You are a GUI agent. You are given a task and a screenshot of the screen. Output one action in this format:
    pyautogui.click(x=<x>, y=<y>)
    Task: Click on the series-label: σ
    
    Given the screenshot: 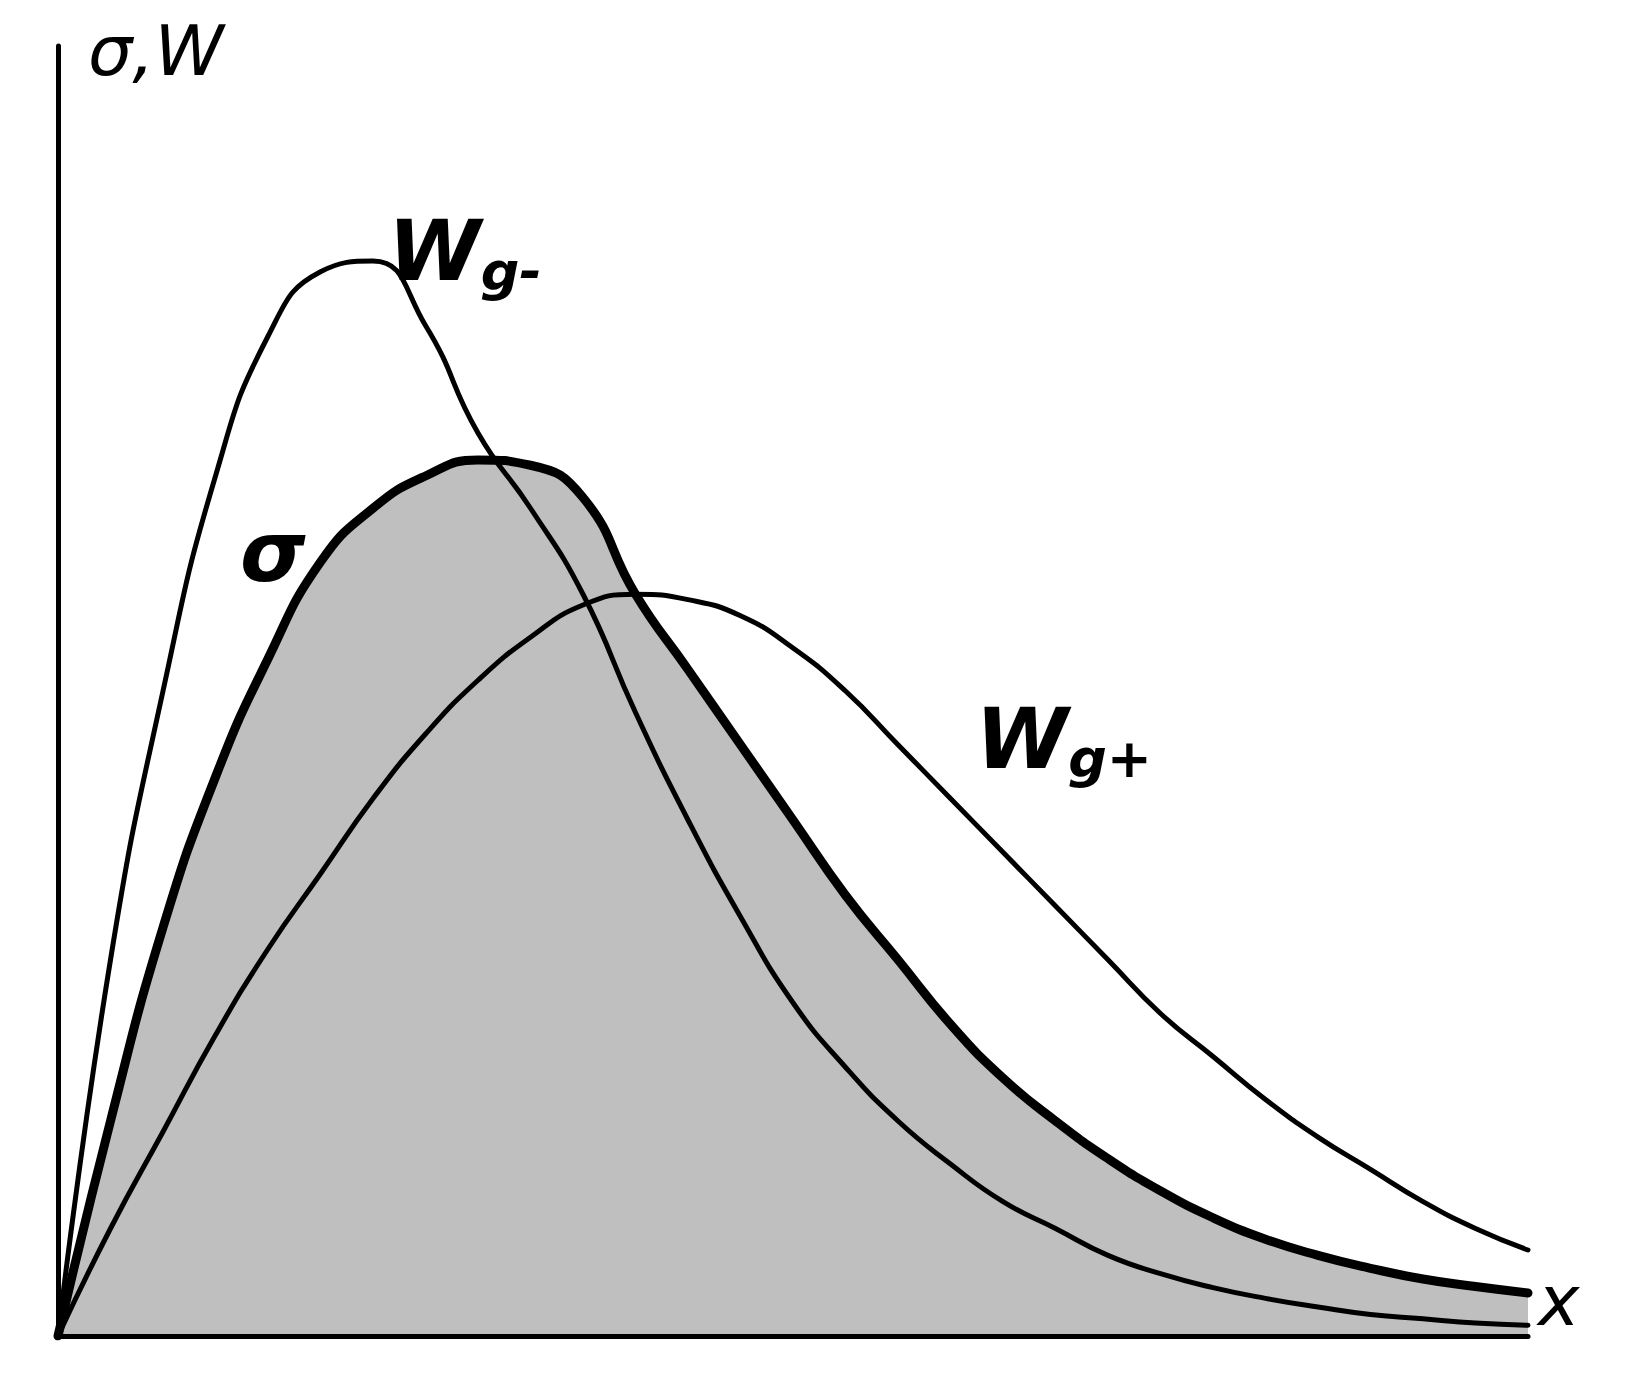 What is the action you would take?
    pyautogui.click(x=273, y=552)
    